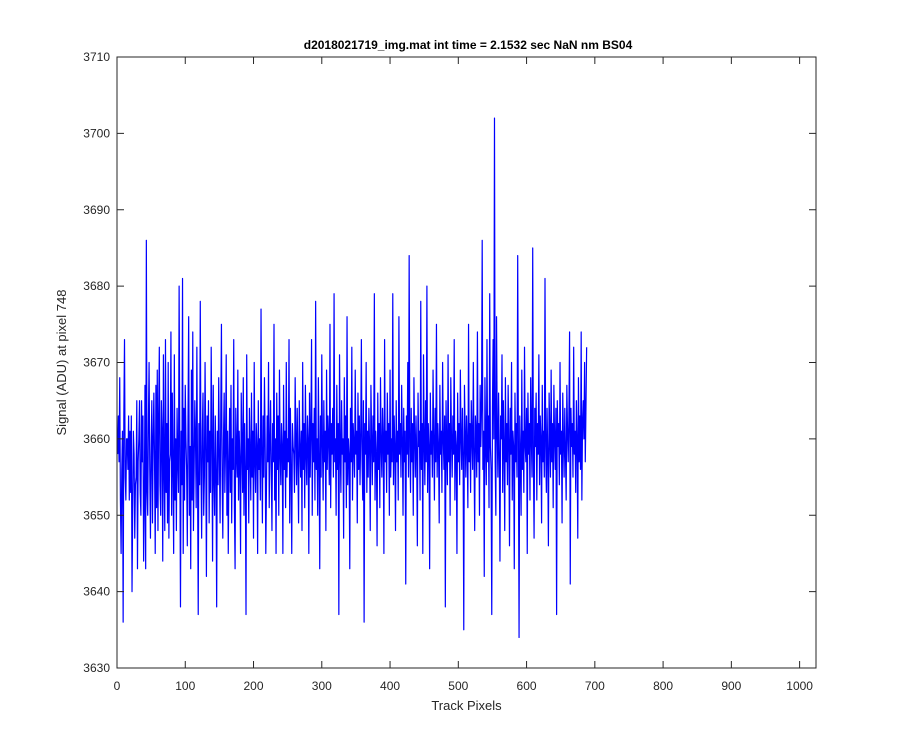 The height and width of the screenshot is (750, 900). Describe the element at coordinates (96, 439) in the screenshot. I see `y-tick-label: 3660` at that location.